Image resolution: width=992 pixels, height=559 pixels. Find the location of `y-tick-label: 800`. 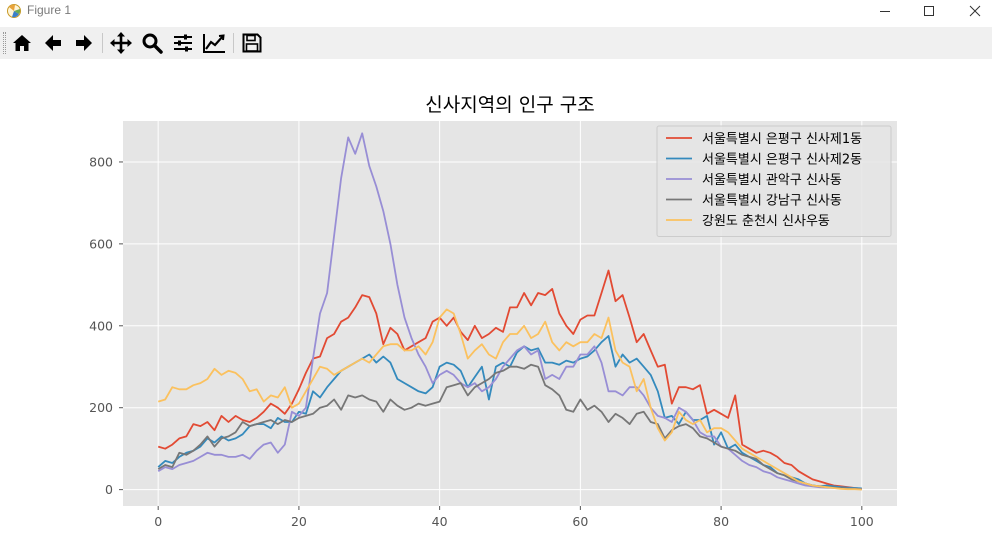

y-tick-label: 800 is located at coordinates (101, 161).